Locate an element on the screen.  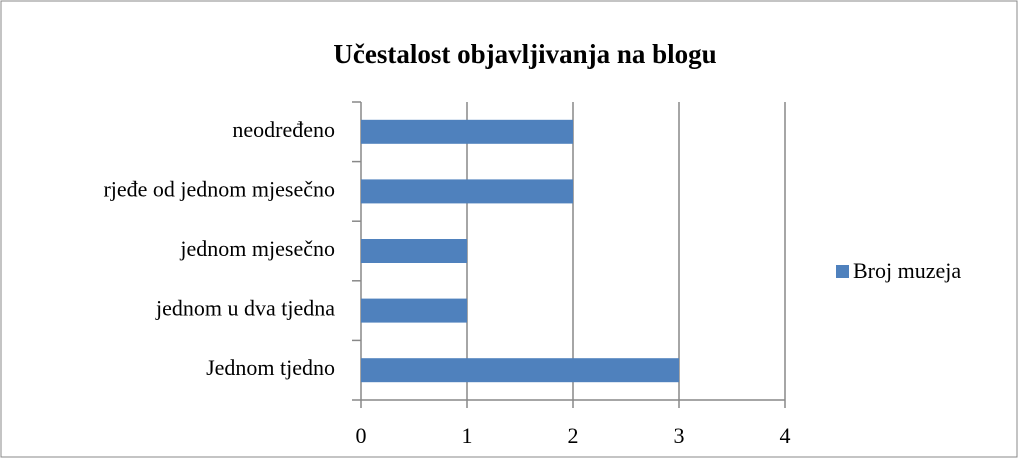
y-tick-label: jednom mjesečno is located at coordinates (257, 248).